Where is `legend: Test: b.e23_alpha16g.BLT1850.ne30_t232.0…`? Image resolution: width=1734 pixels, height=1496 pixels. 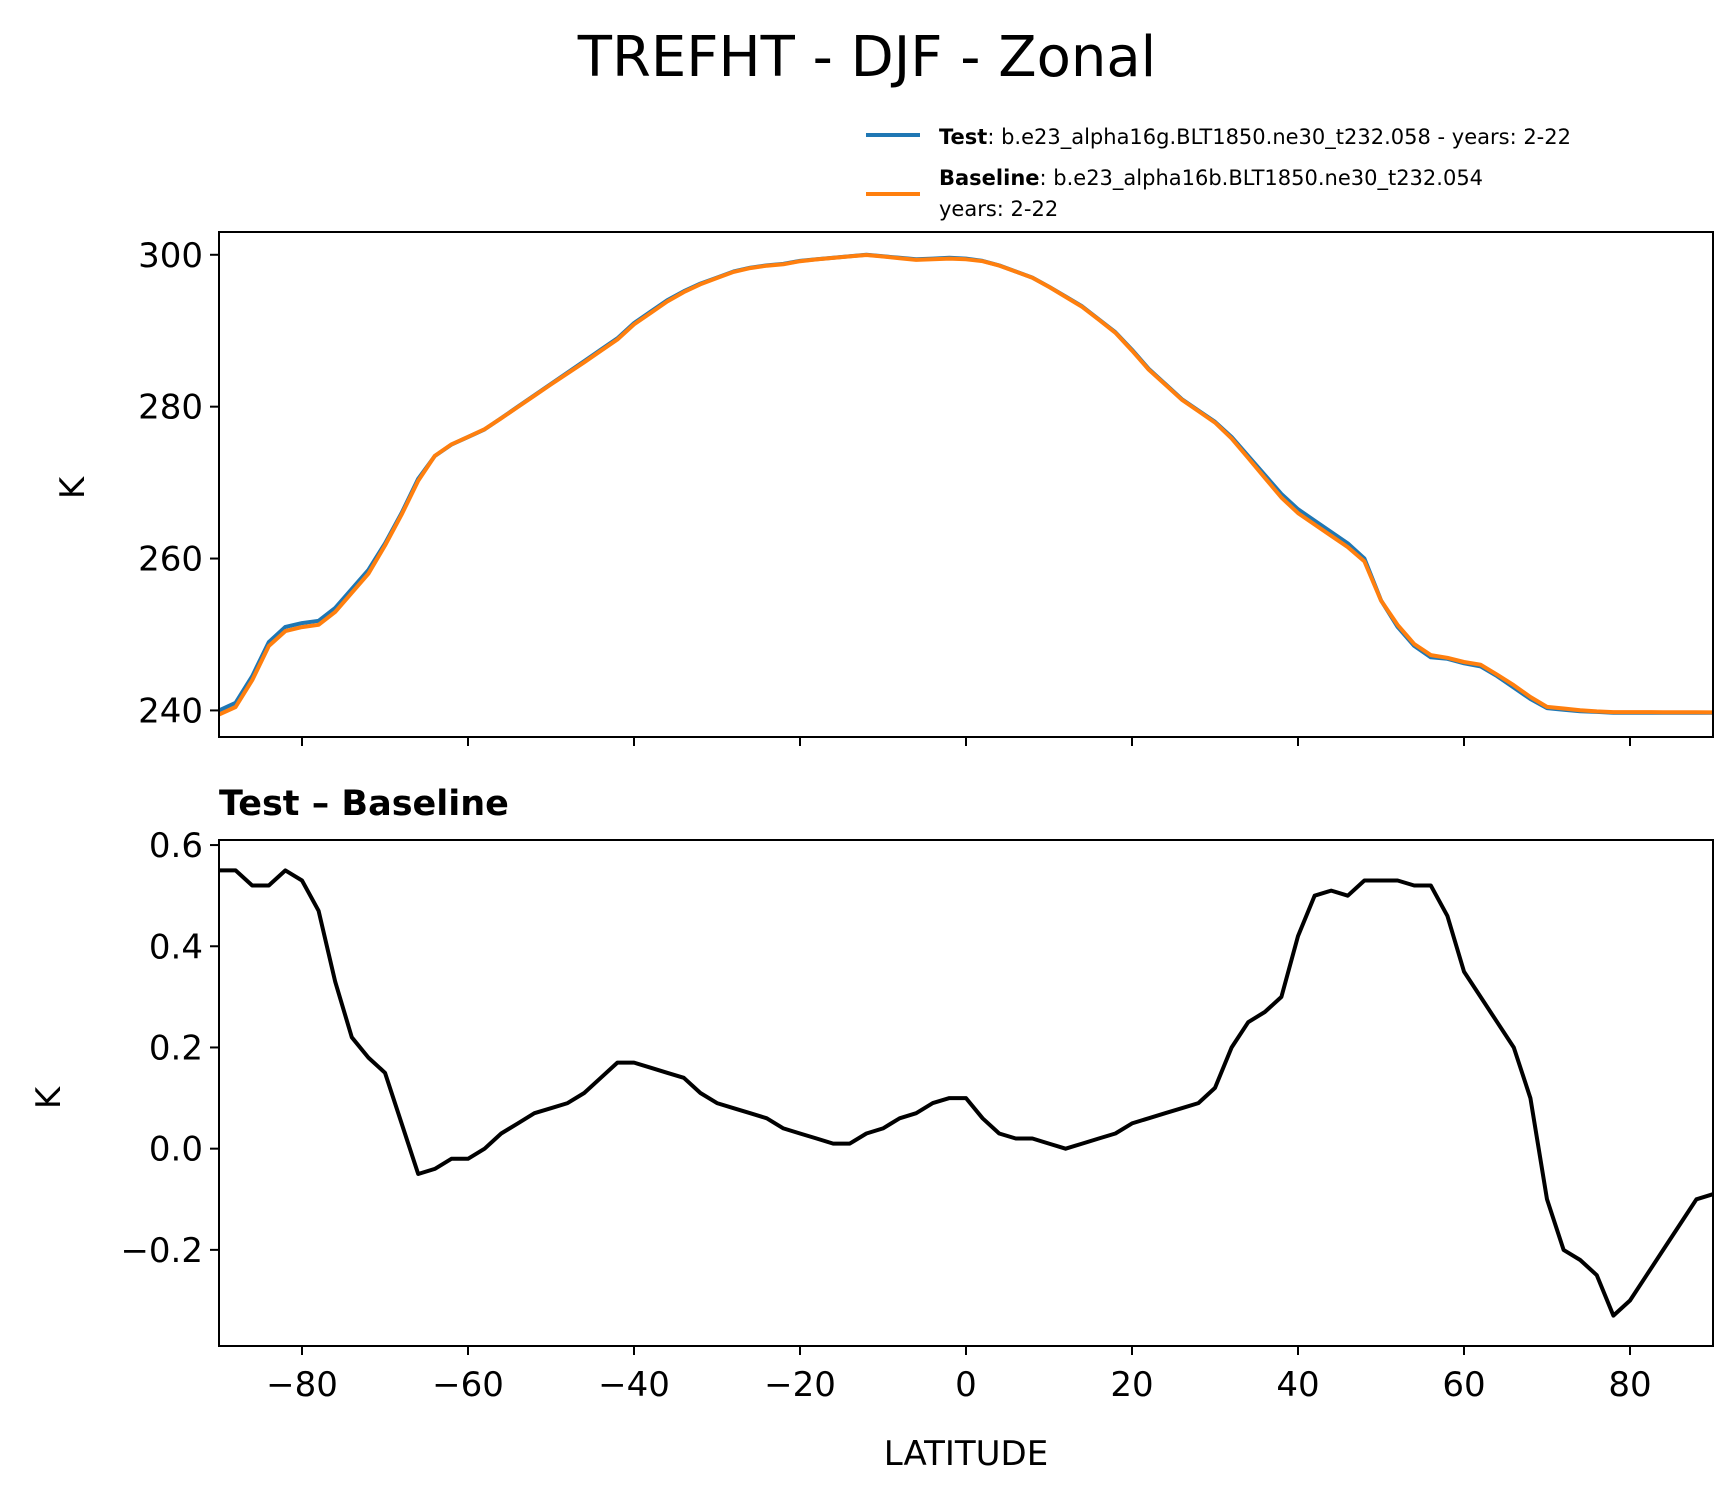
legend: Test: b.e23_alpha16g.BLT1850.ne30_t232.0… is located at coordinates (1218, 173).